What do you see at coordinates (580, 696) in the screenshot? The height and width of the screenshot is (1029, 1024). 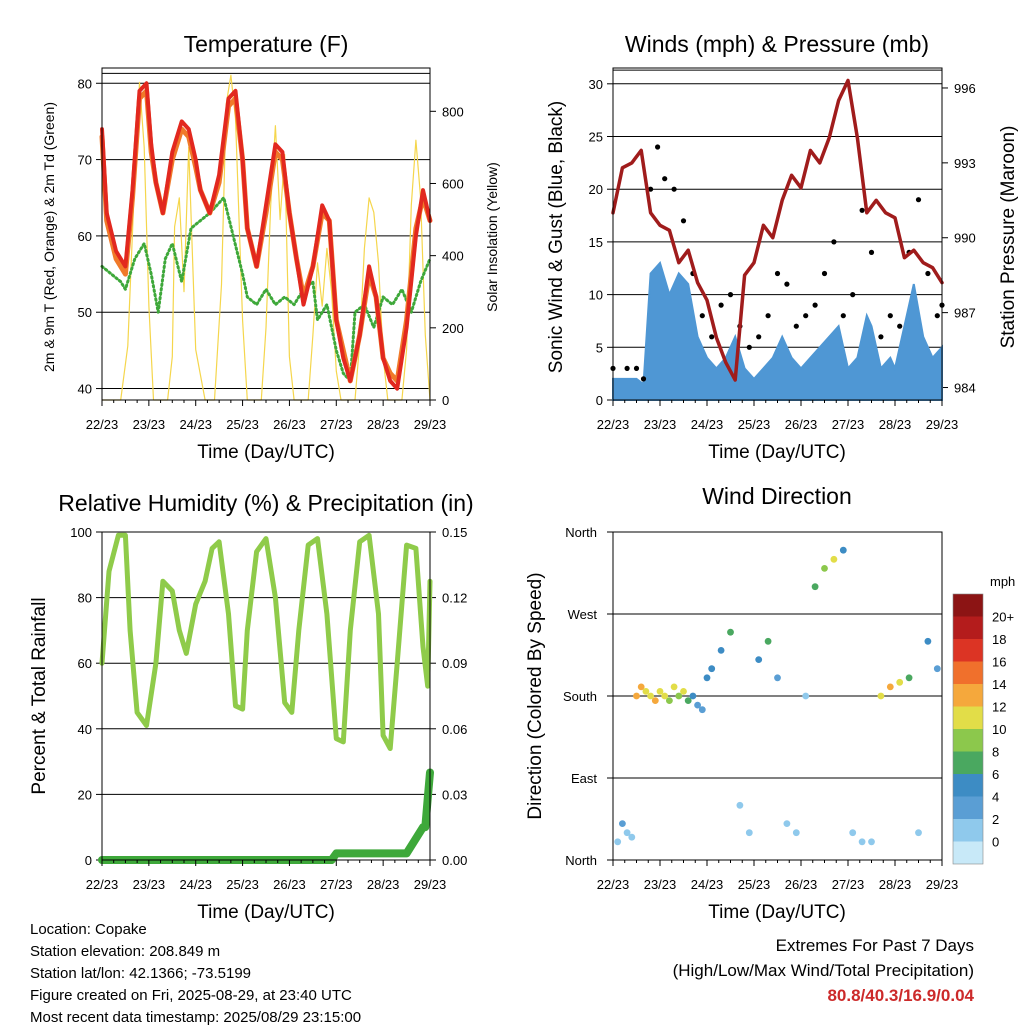 I see `direction-tick-label: South` at bounding box center [580, 696].